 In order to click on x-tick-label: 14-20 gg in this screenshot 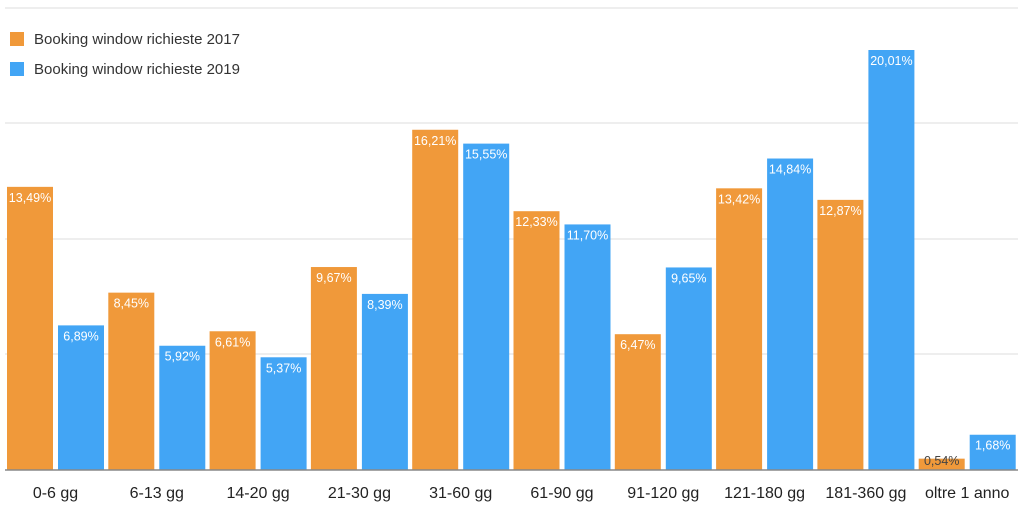, I will do `click(258, 493)`.